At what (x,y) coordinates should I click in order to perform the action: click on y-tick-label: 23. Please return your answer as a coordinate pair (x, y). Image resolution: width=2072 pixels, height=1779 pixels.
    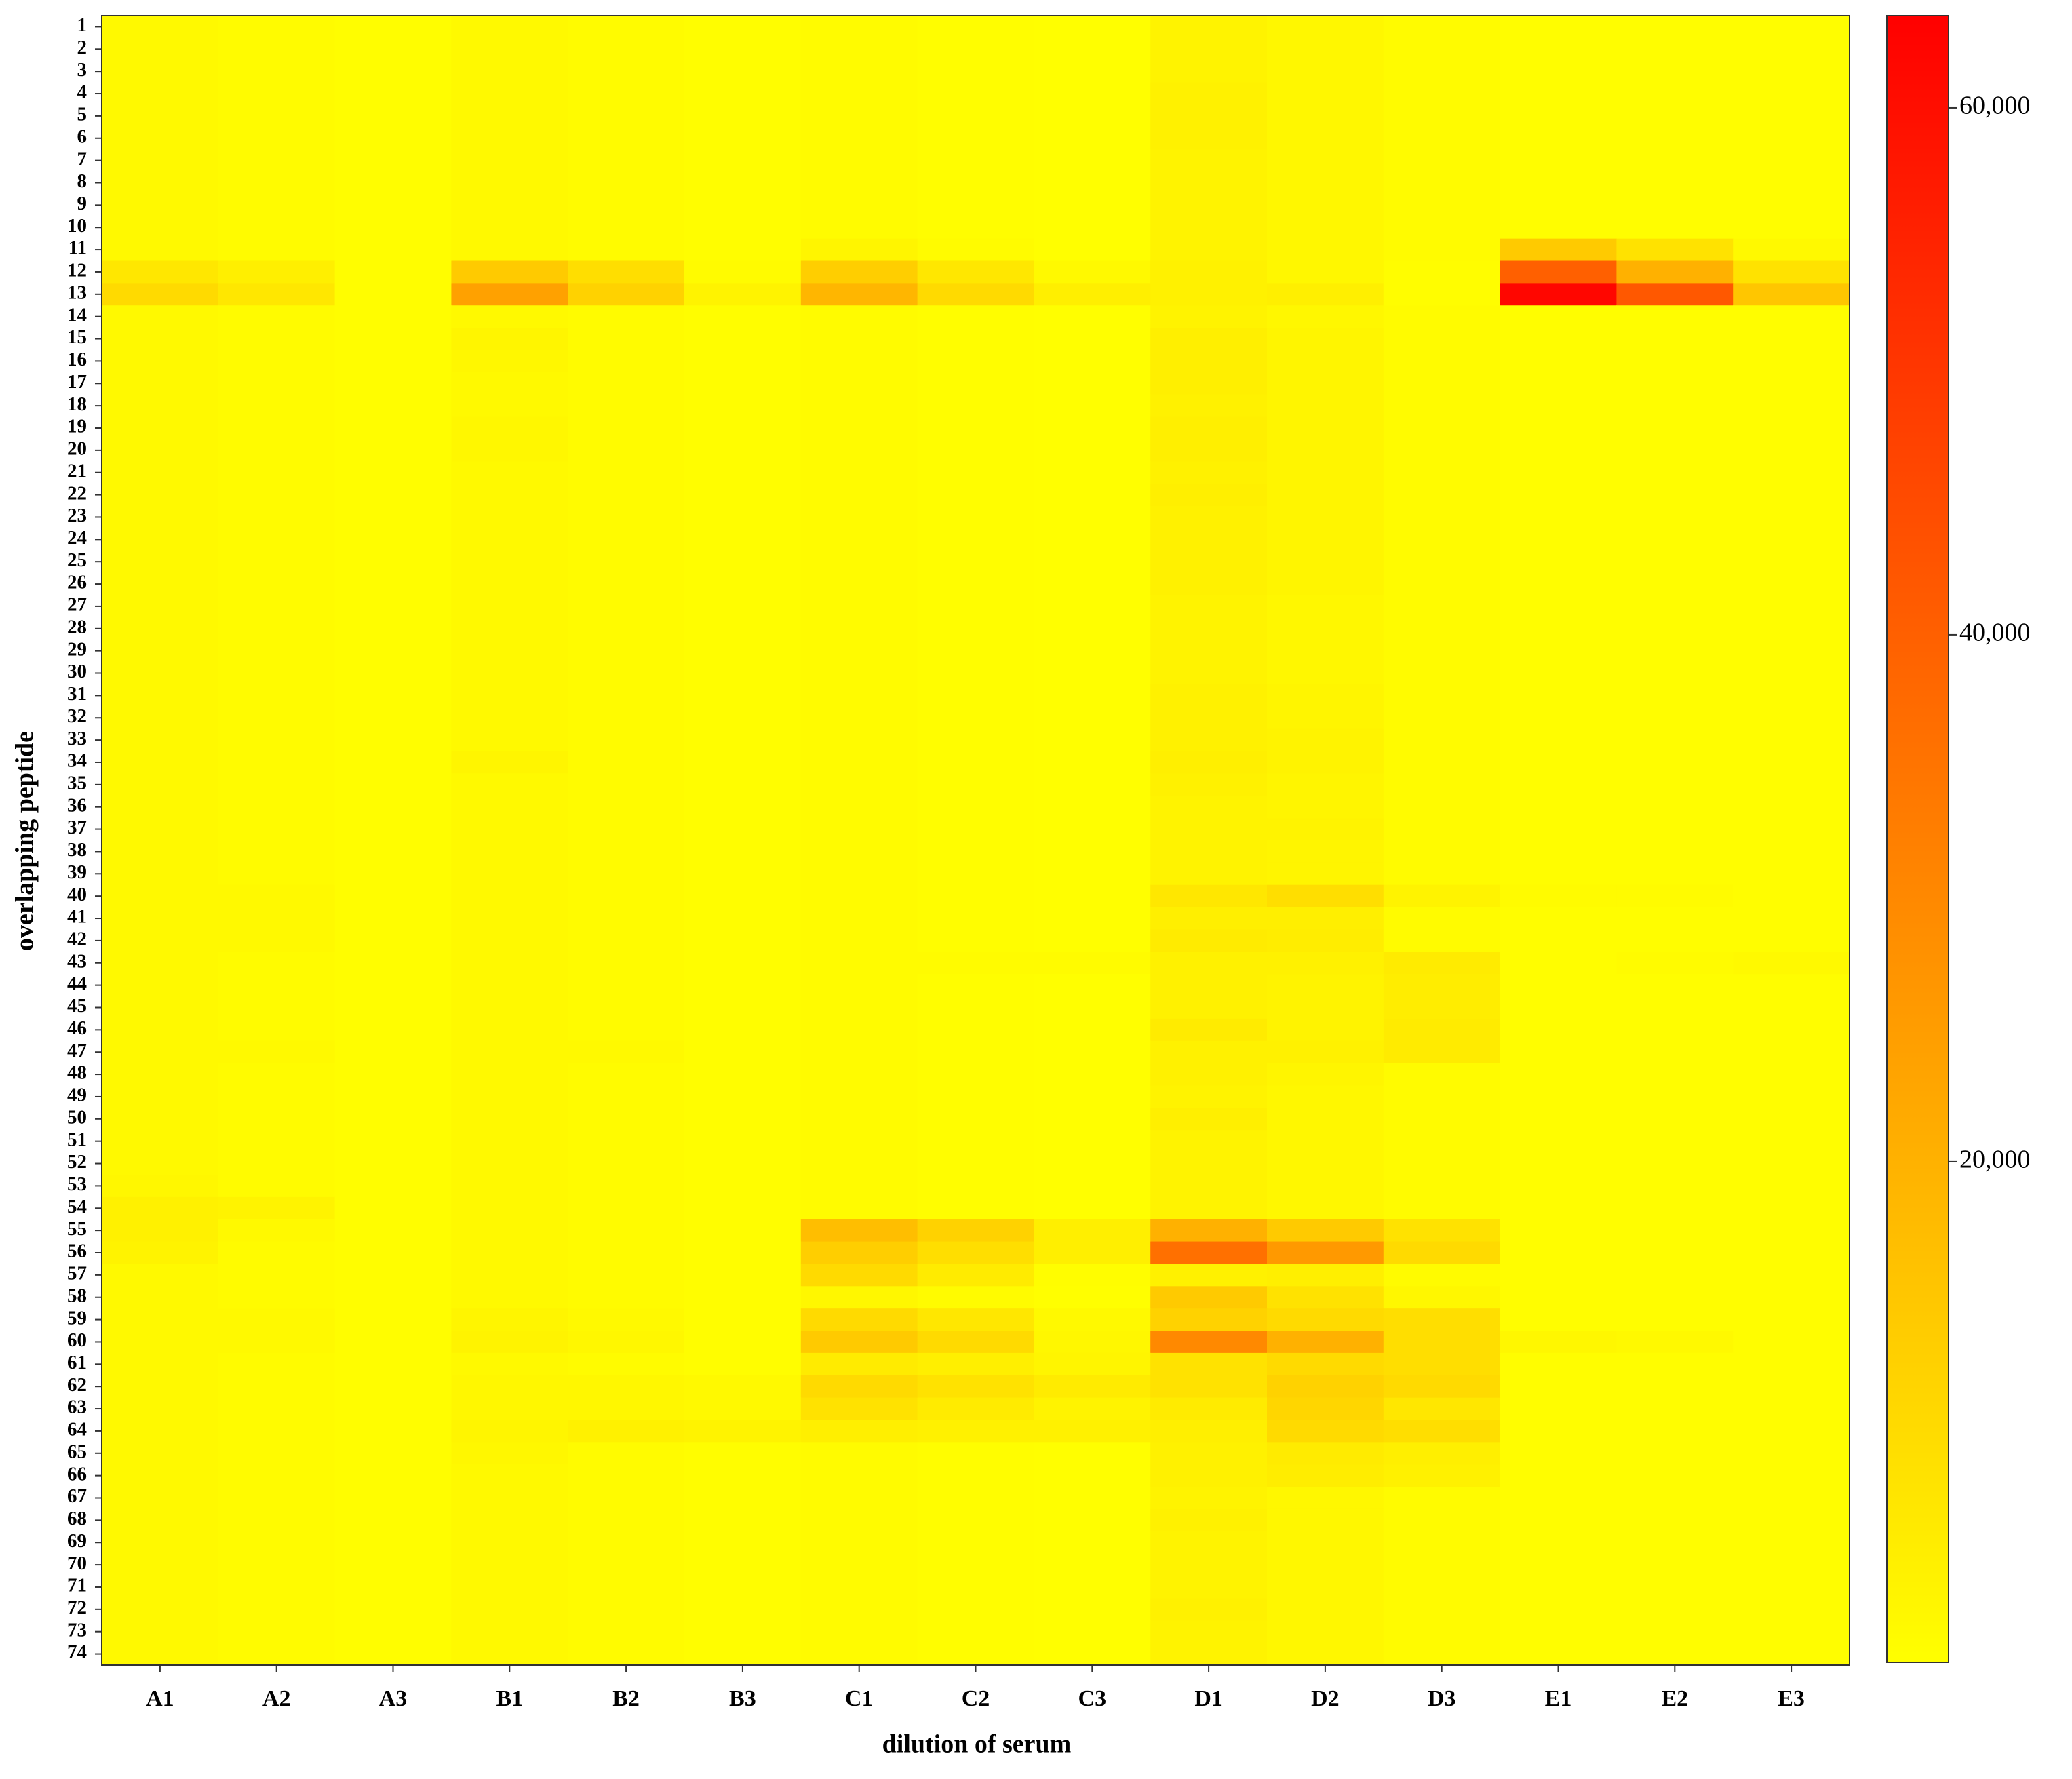
    Looking at the image, I should click on (77, 515).